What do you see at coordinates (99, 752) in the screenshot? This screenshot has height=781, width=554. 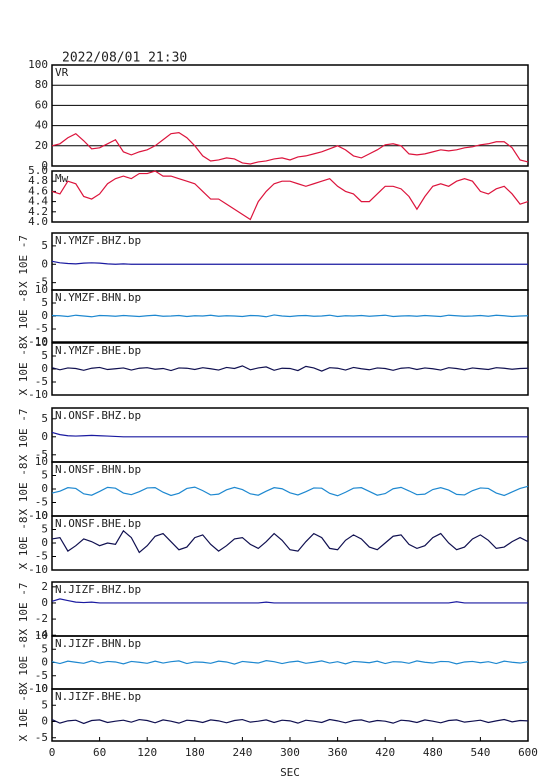 I see `x-tick-label: 60` at bounding box center [99, 752].